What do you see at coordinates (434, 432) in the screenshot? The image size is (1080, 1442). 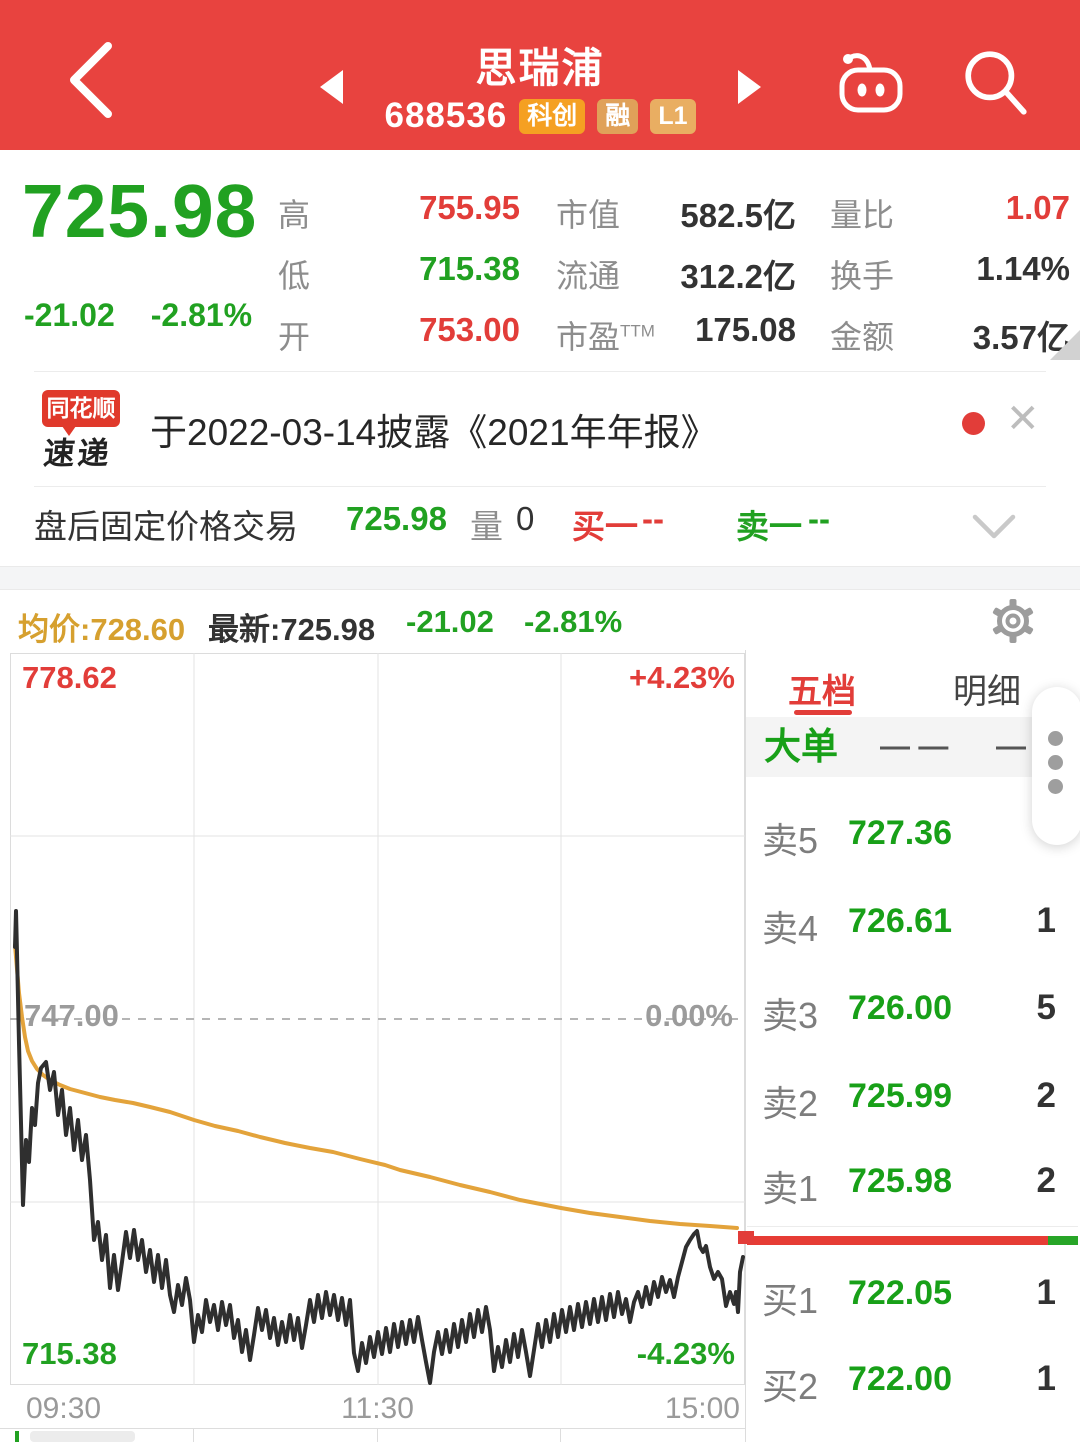 I see `news-headline: 于2022-03-14披露《2021年年报》` at bounding box center [434, 432].